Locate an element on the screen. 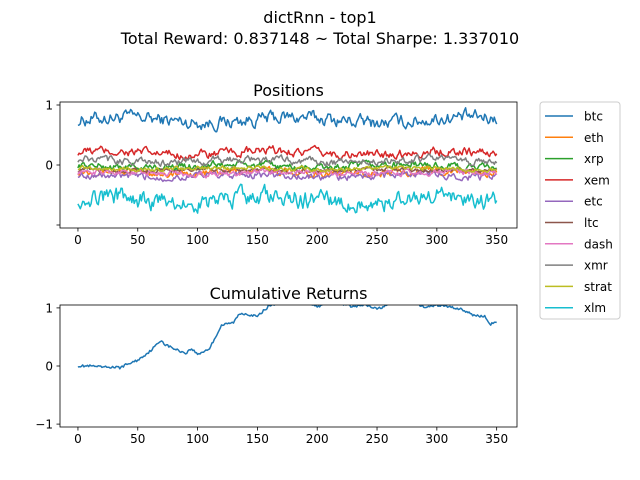 This screenshot has height=480, width=640. legend-label-strat: strat is located at coordinates (598, 287).